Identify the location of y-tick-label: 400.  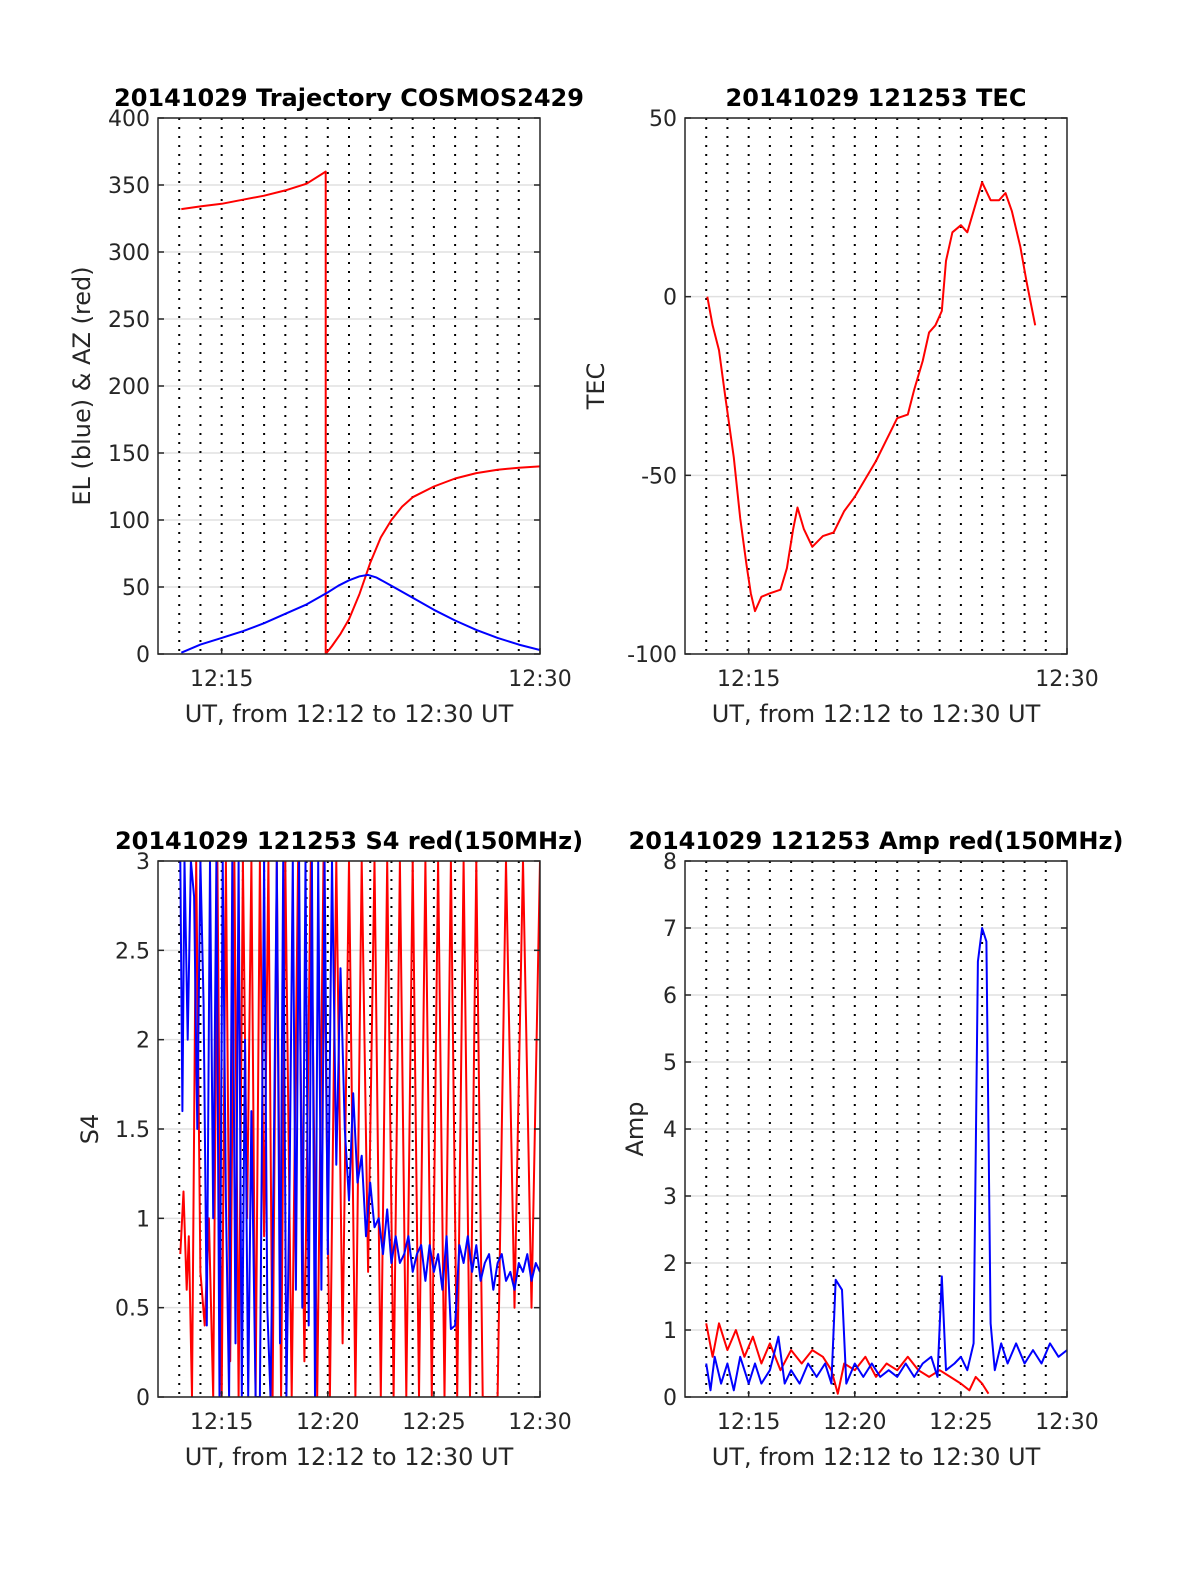
(129, 119).